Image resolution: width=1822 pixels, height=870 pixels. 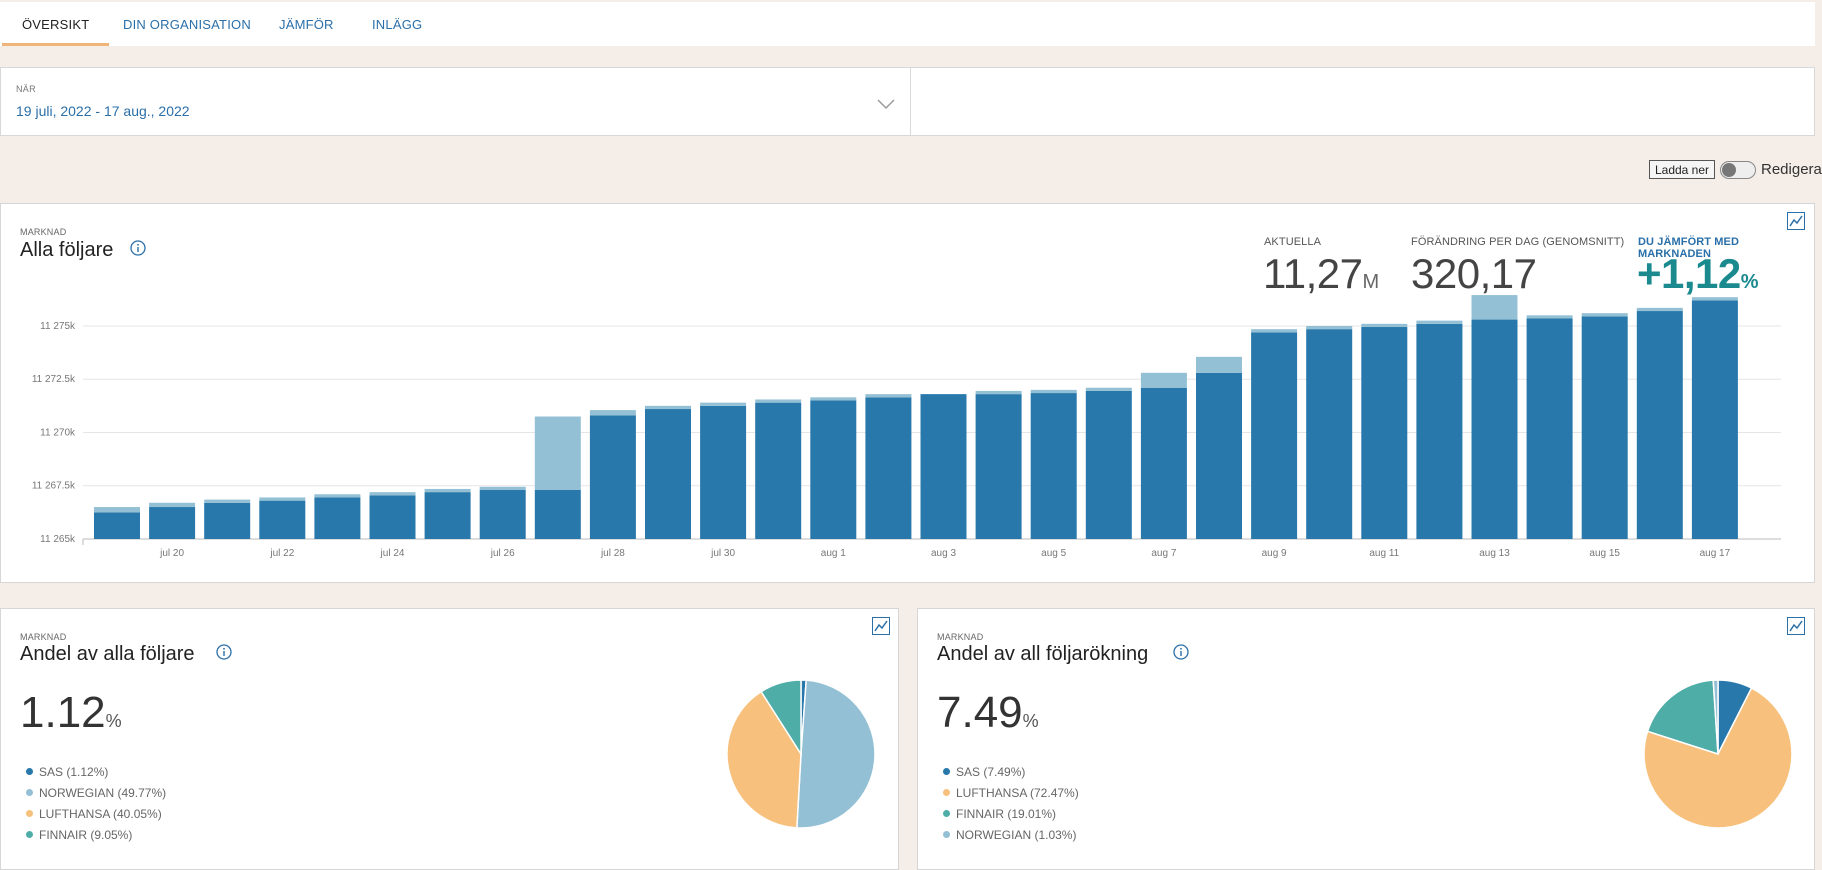 What do you see at coordinates (1604, 553) in the screenshot?
I see `x-tick-label: aug 15` at bounding box center [1604, 553].